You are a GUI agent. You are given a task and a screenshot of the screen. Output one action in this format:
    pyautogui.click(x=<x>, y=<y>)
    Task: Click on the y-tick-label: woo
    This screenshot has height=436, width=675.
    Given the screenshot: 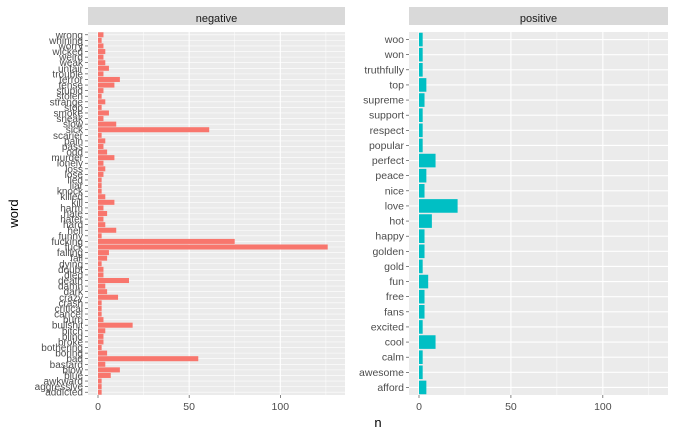 What is the action you would take?
    pyautogui.click(x=394, y=40)
    